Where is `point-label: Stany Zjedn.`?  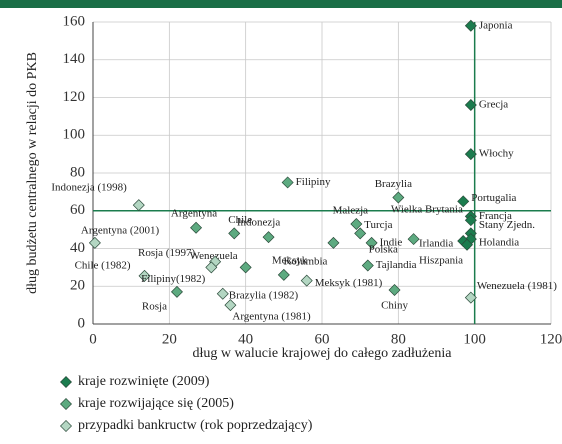 point-label: Stany Zjedn. is located at coordinates (507, 225).